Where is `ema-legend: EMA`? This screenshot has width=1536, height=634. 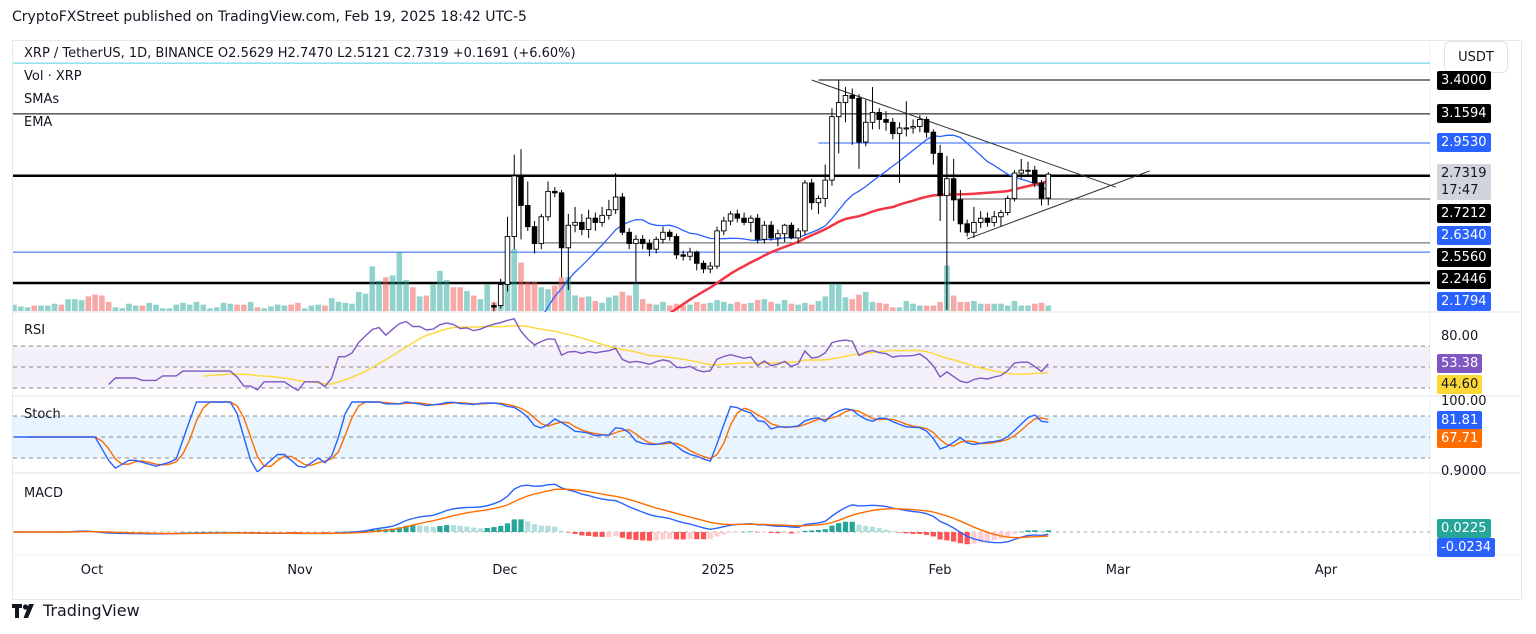 ema-legend: EMA is located at coordinates (38, 122).